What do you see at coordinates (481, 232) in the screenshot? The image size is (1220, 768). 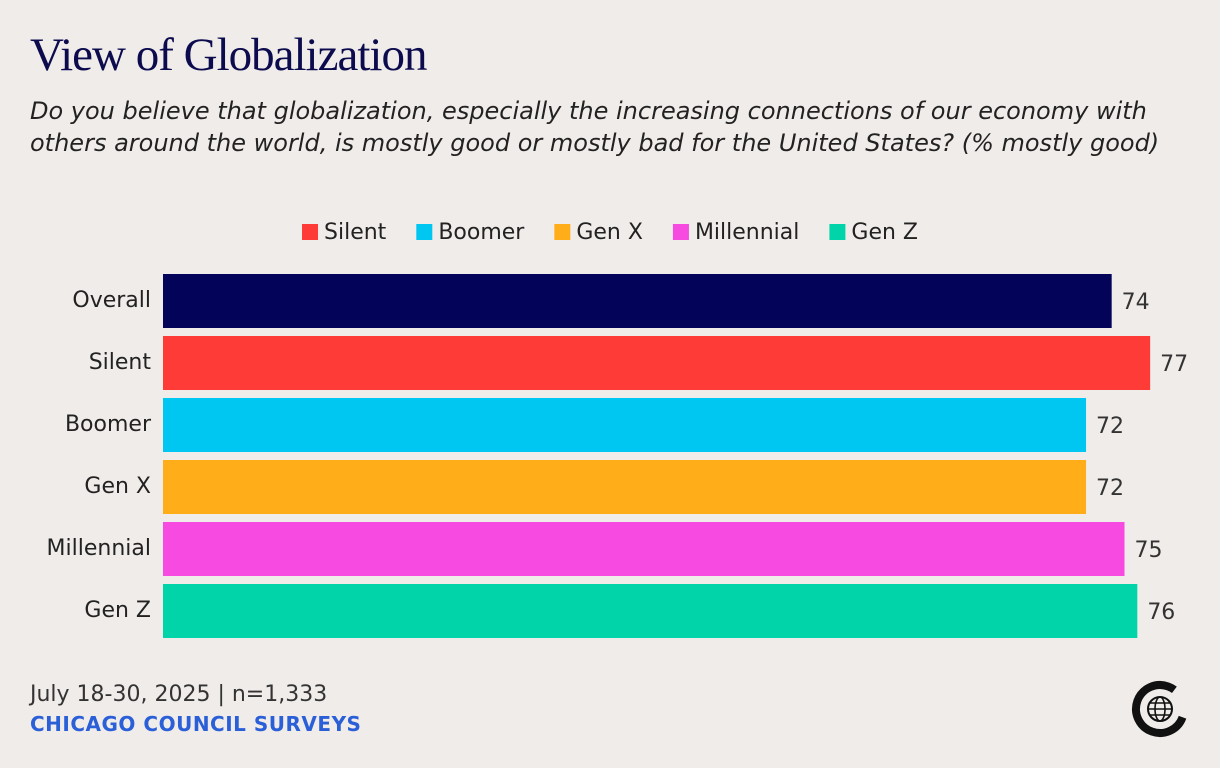 I see `legend-label: Boomer` at bounding box center [481, 232].